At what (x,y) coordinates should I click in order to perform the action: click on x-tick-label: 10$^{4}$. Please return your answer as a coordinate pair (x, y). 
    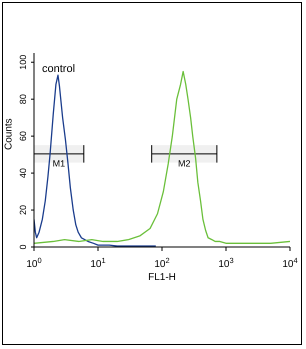
    Looking at the image, I should click on (290, 263).